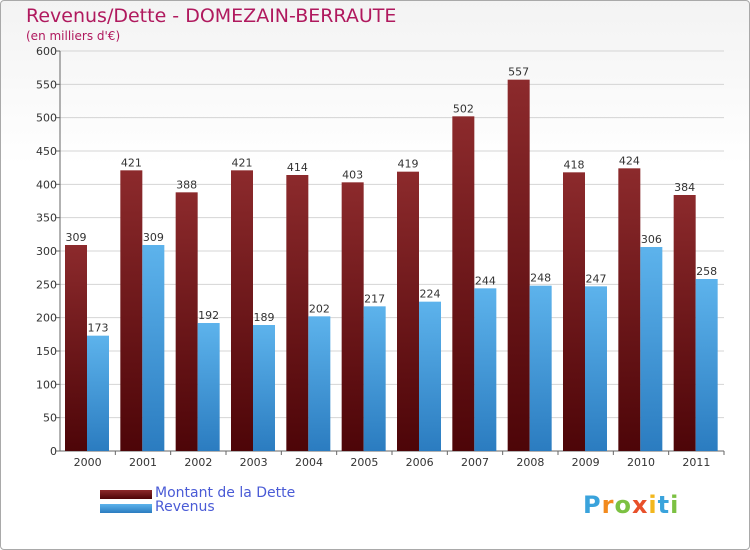 The image size is (750, 550). What do you see at coordinates (640, 505) in the screenshot?
I see `logo-letter: x` at bounding box center [640, 505].